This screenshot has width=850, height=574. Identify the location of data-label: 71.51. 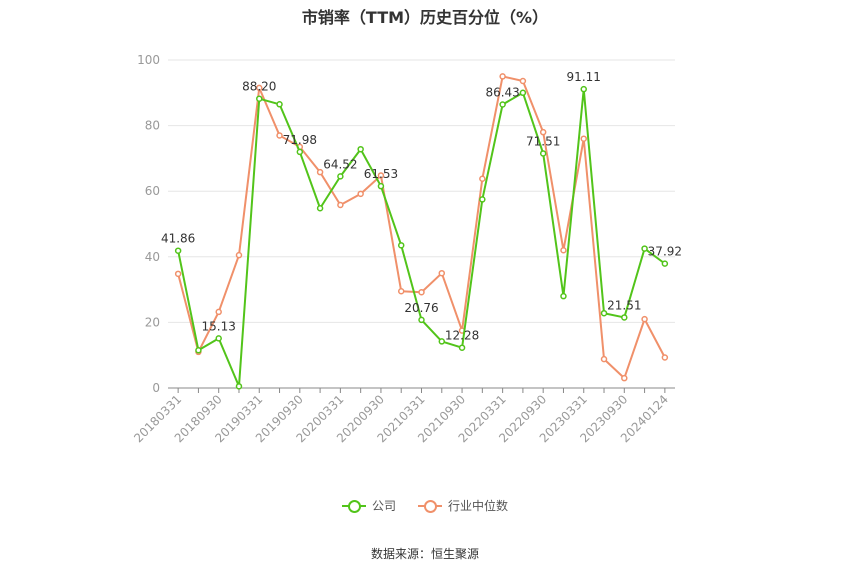
(543, 141).